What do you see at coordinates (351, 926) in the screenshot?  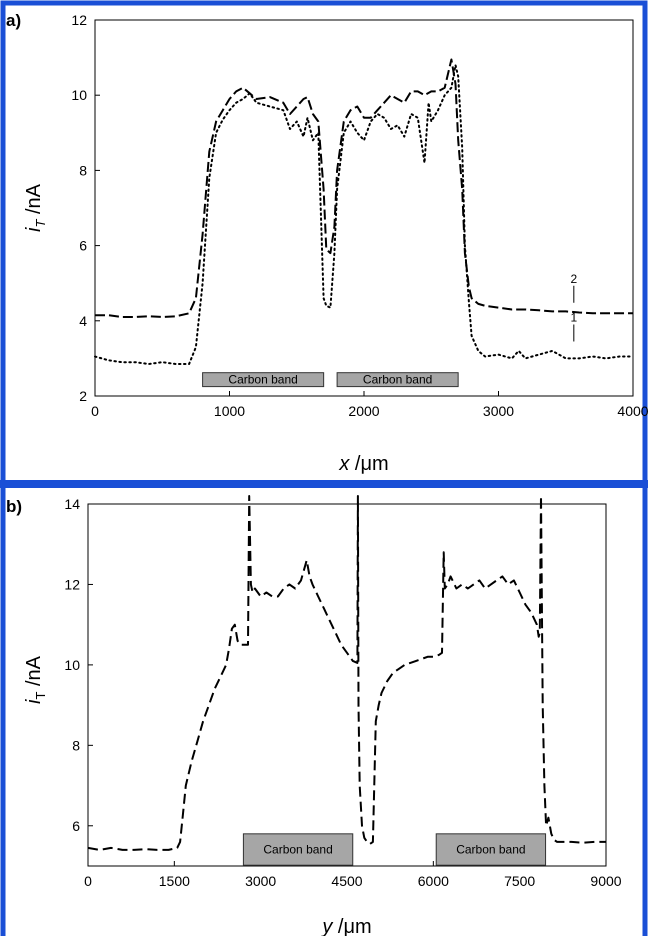 I see `panel-b-x-unit: /μm` at bounding box center [351, 926].